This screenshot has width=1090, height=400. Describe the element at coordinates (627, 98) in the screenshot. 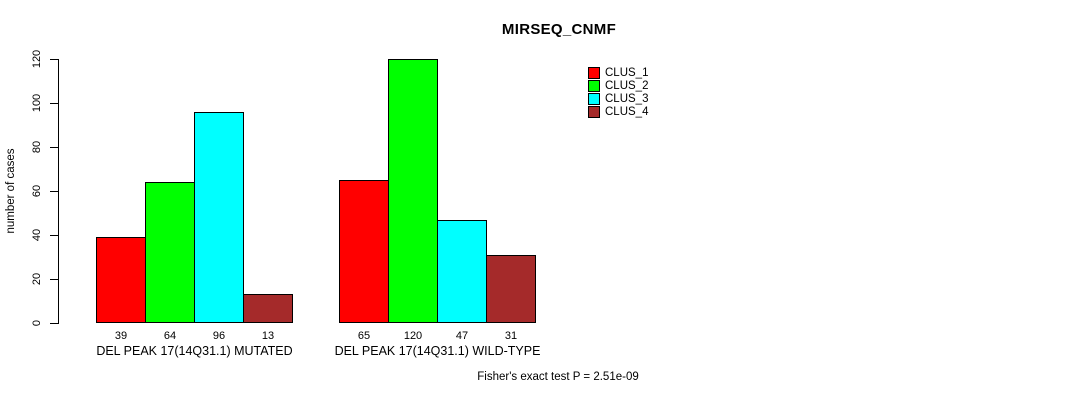

I see `legend-label: CLUS_3` at that location.